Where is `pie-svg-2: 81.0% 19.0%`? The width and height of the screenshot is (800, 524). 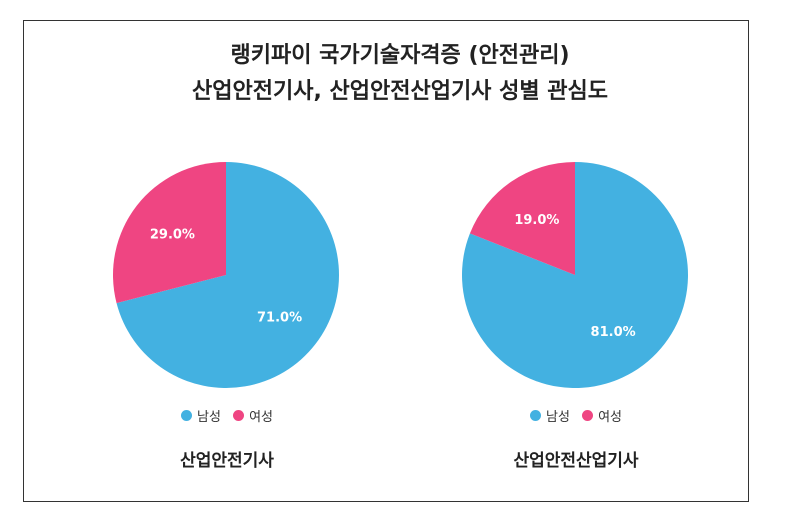
pie-svg-2: 81.0% 19.0% is located at coordinates (574, 275).